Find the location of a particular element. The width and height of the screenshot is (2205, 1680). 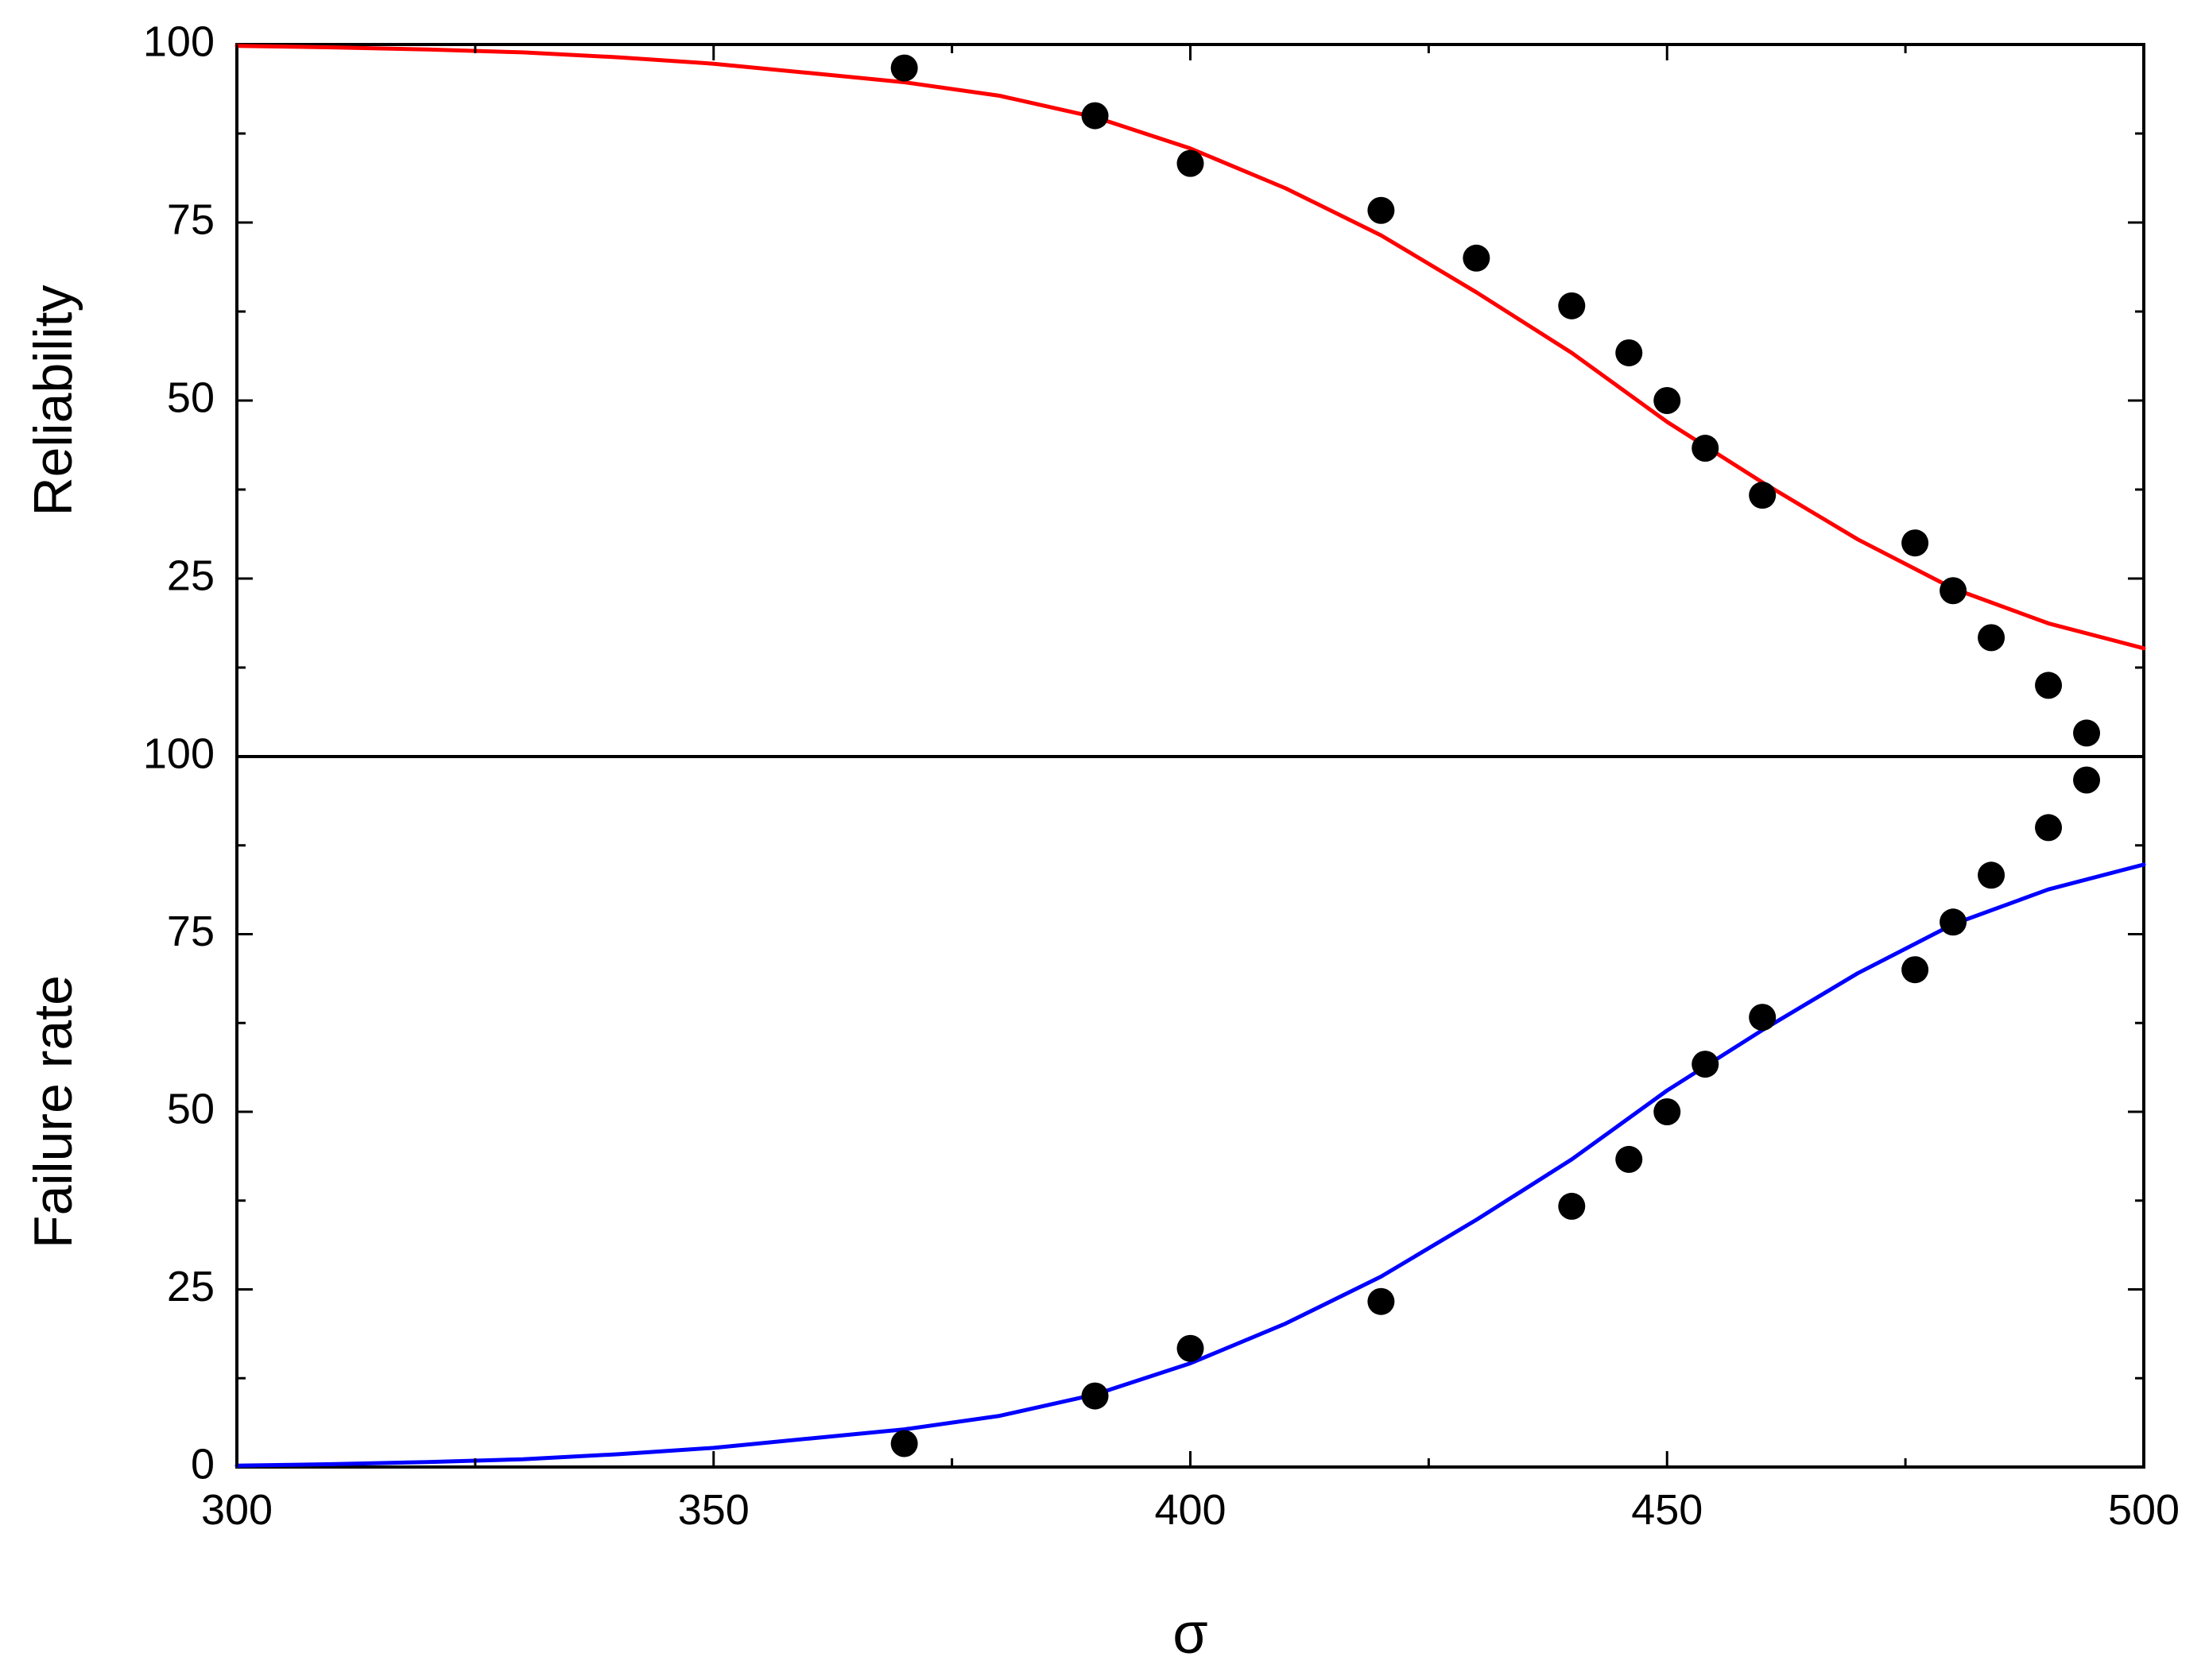

y-tick-label-top: 75 is located at coordinates (191, 219).